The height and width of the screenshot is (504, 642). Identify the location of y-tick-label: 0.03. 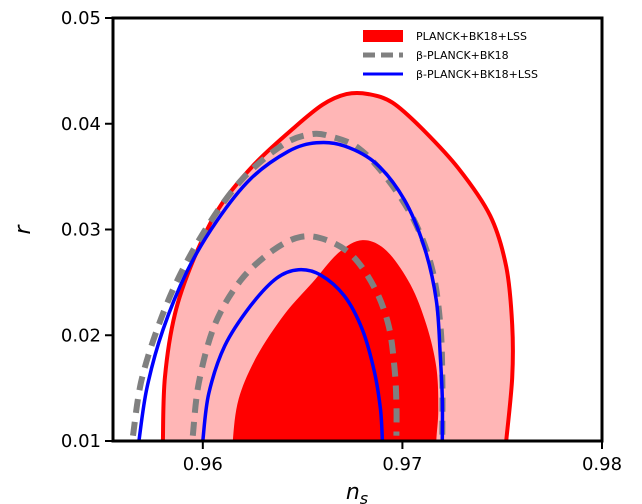
(81, 230).